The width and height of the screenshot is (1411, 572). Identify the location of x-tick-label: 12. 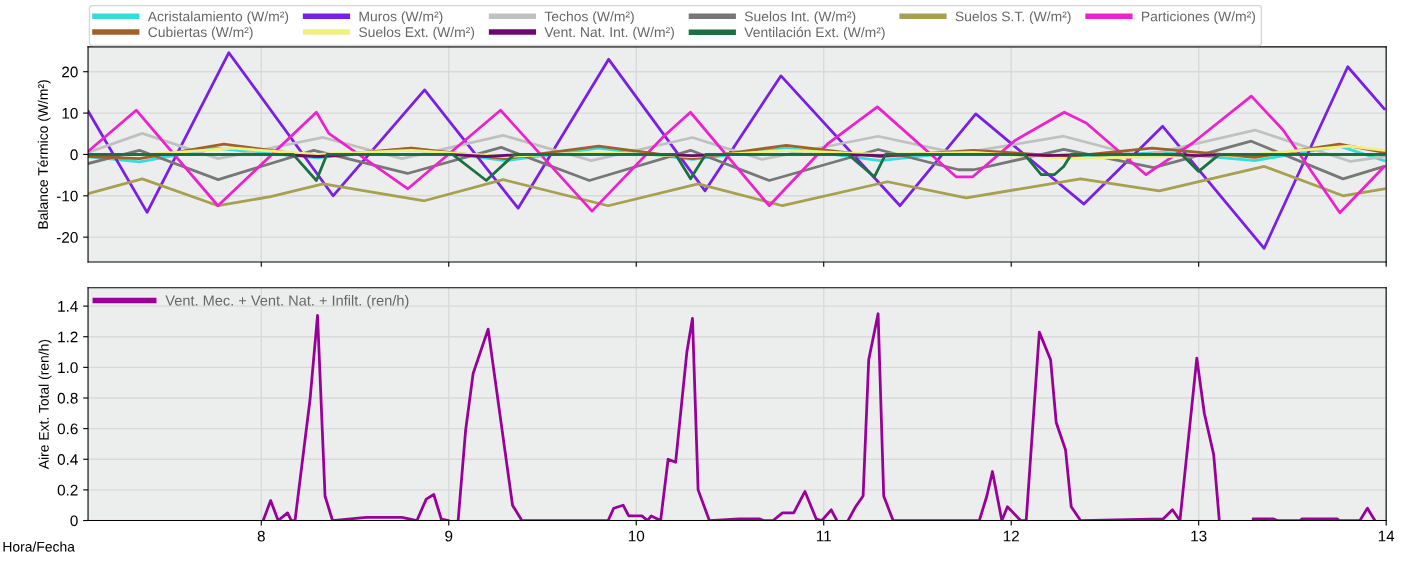
(1011, 536).